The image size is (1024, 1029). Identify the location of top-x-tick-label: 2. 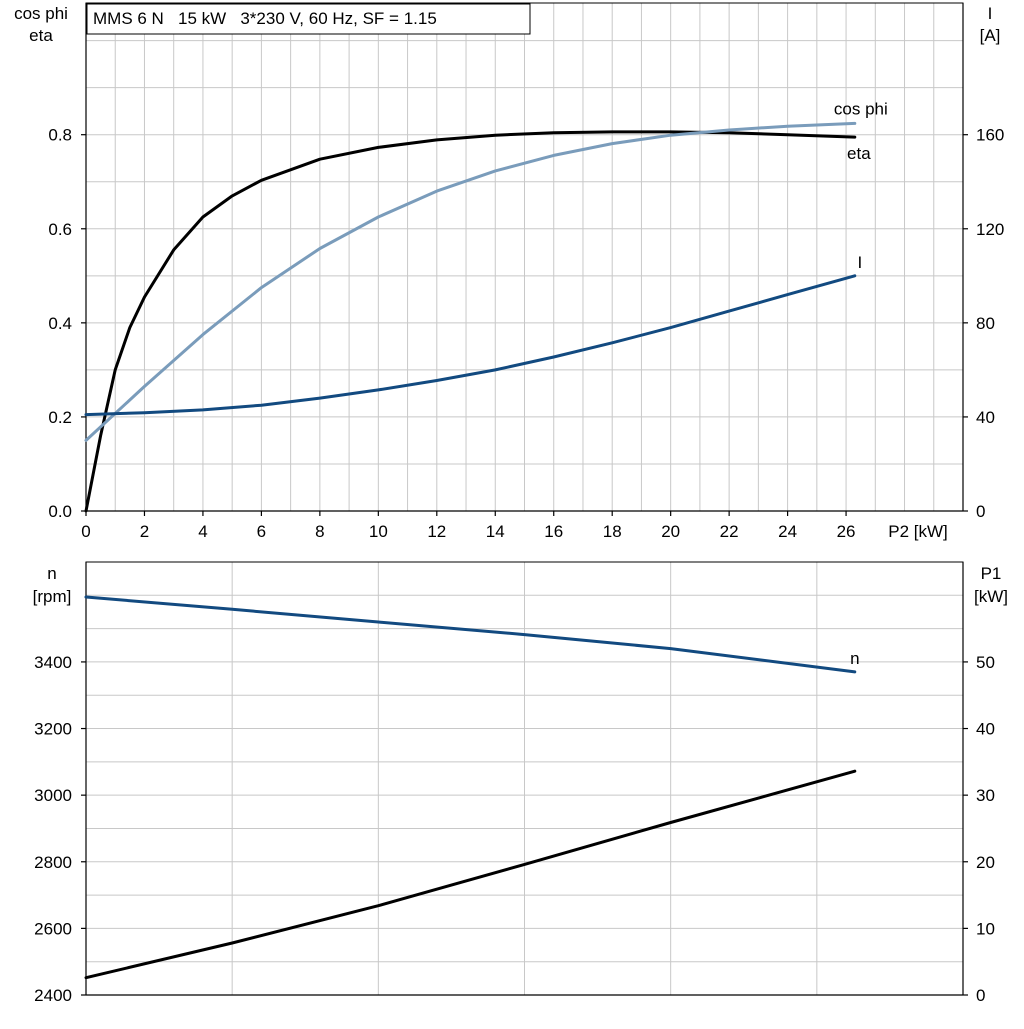
(144, 531).